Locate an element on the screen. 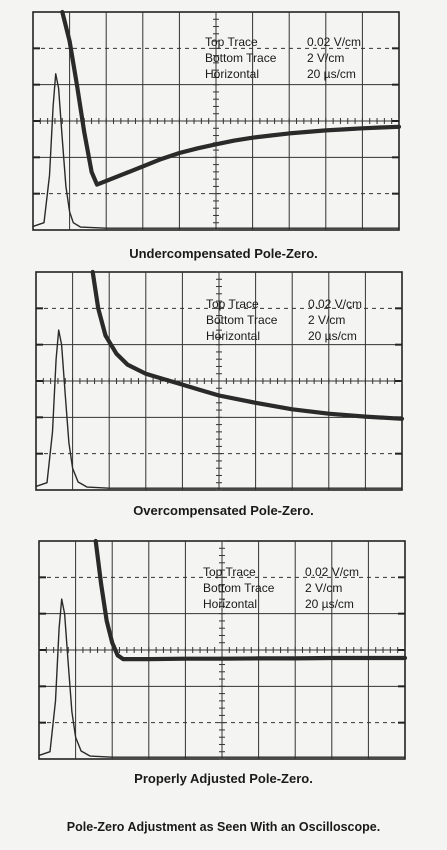  caption-undercompensated: Undercompensated Pole-Zero. is located at coordinates (223, 253).